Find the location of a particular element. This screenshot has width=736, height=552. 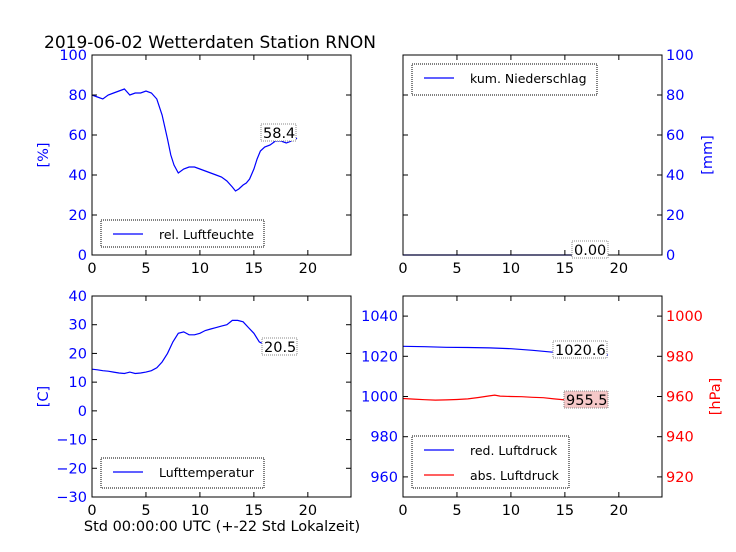

legend-label: rel. Luftfeuchte is located at coordinates (206, 234).